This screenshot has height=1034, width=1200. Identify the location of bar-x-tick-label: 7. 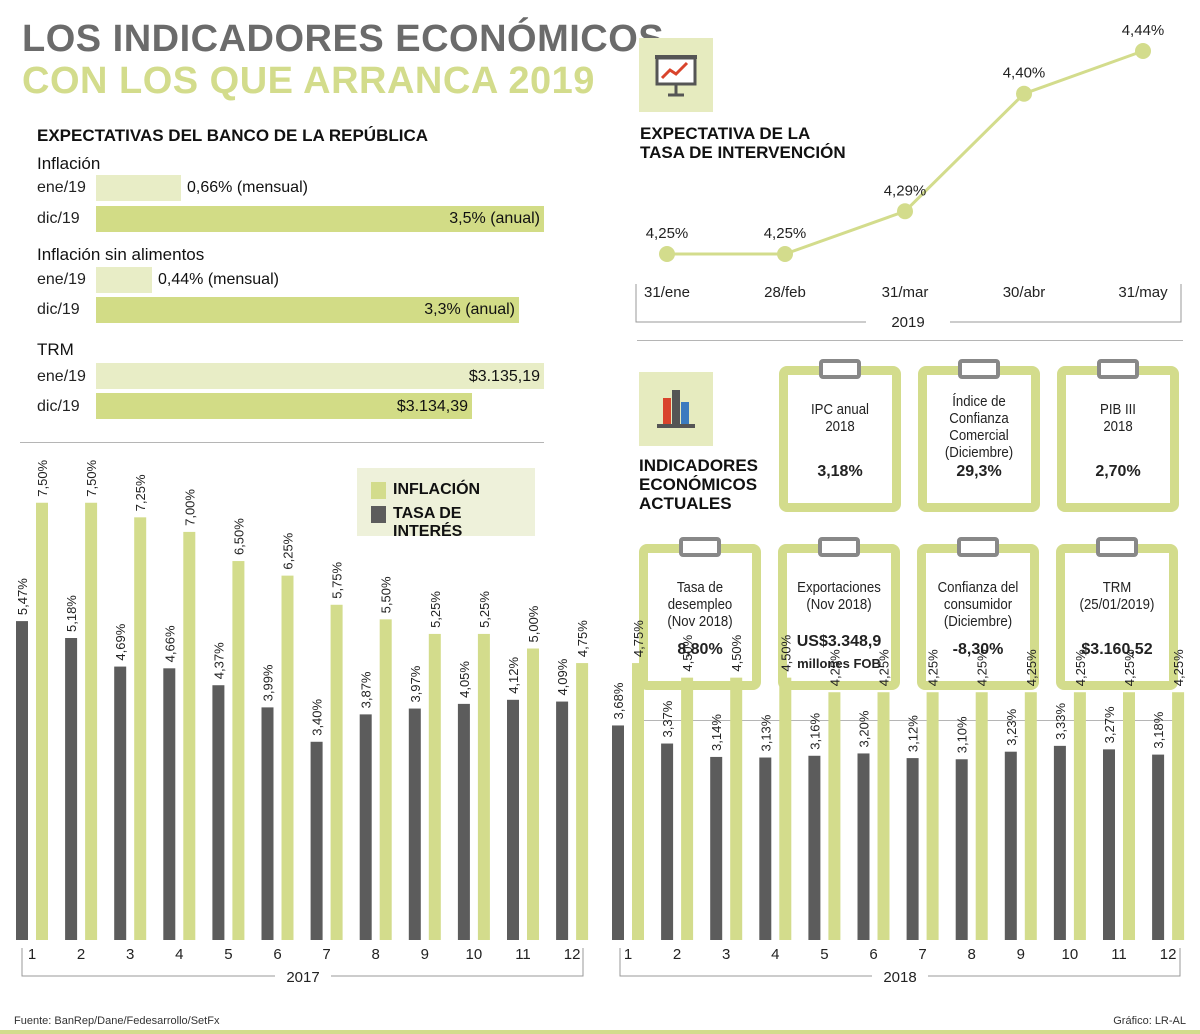
(326, 954).